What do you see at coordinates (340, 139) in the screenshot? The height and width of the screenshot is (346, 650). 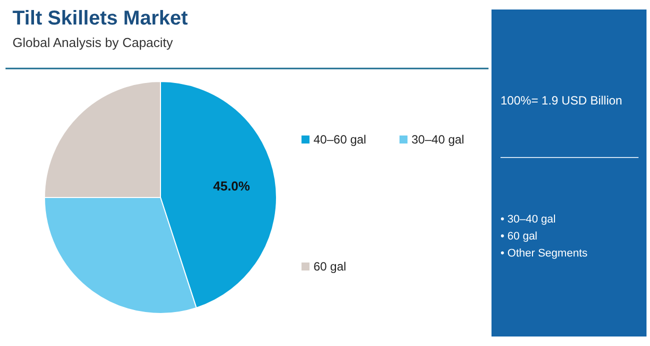 I see `legend-label: 40–60 gal` at bounding box center [340, 139].